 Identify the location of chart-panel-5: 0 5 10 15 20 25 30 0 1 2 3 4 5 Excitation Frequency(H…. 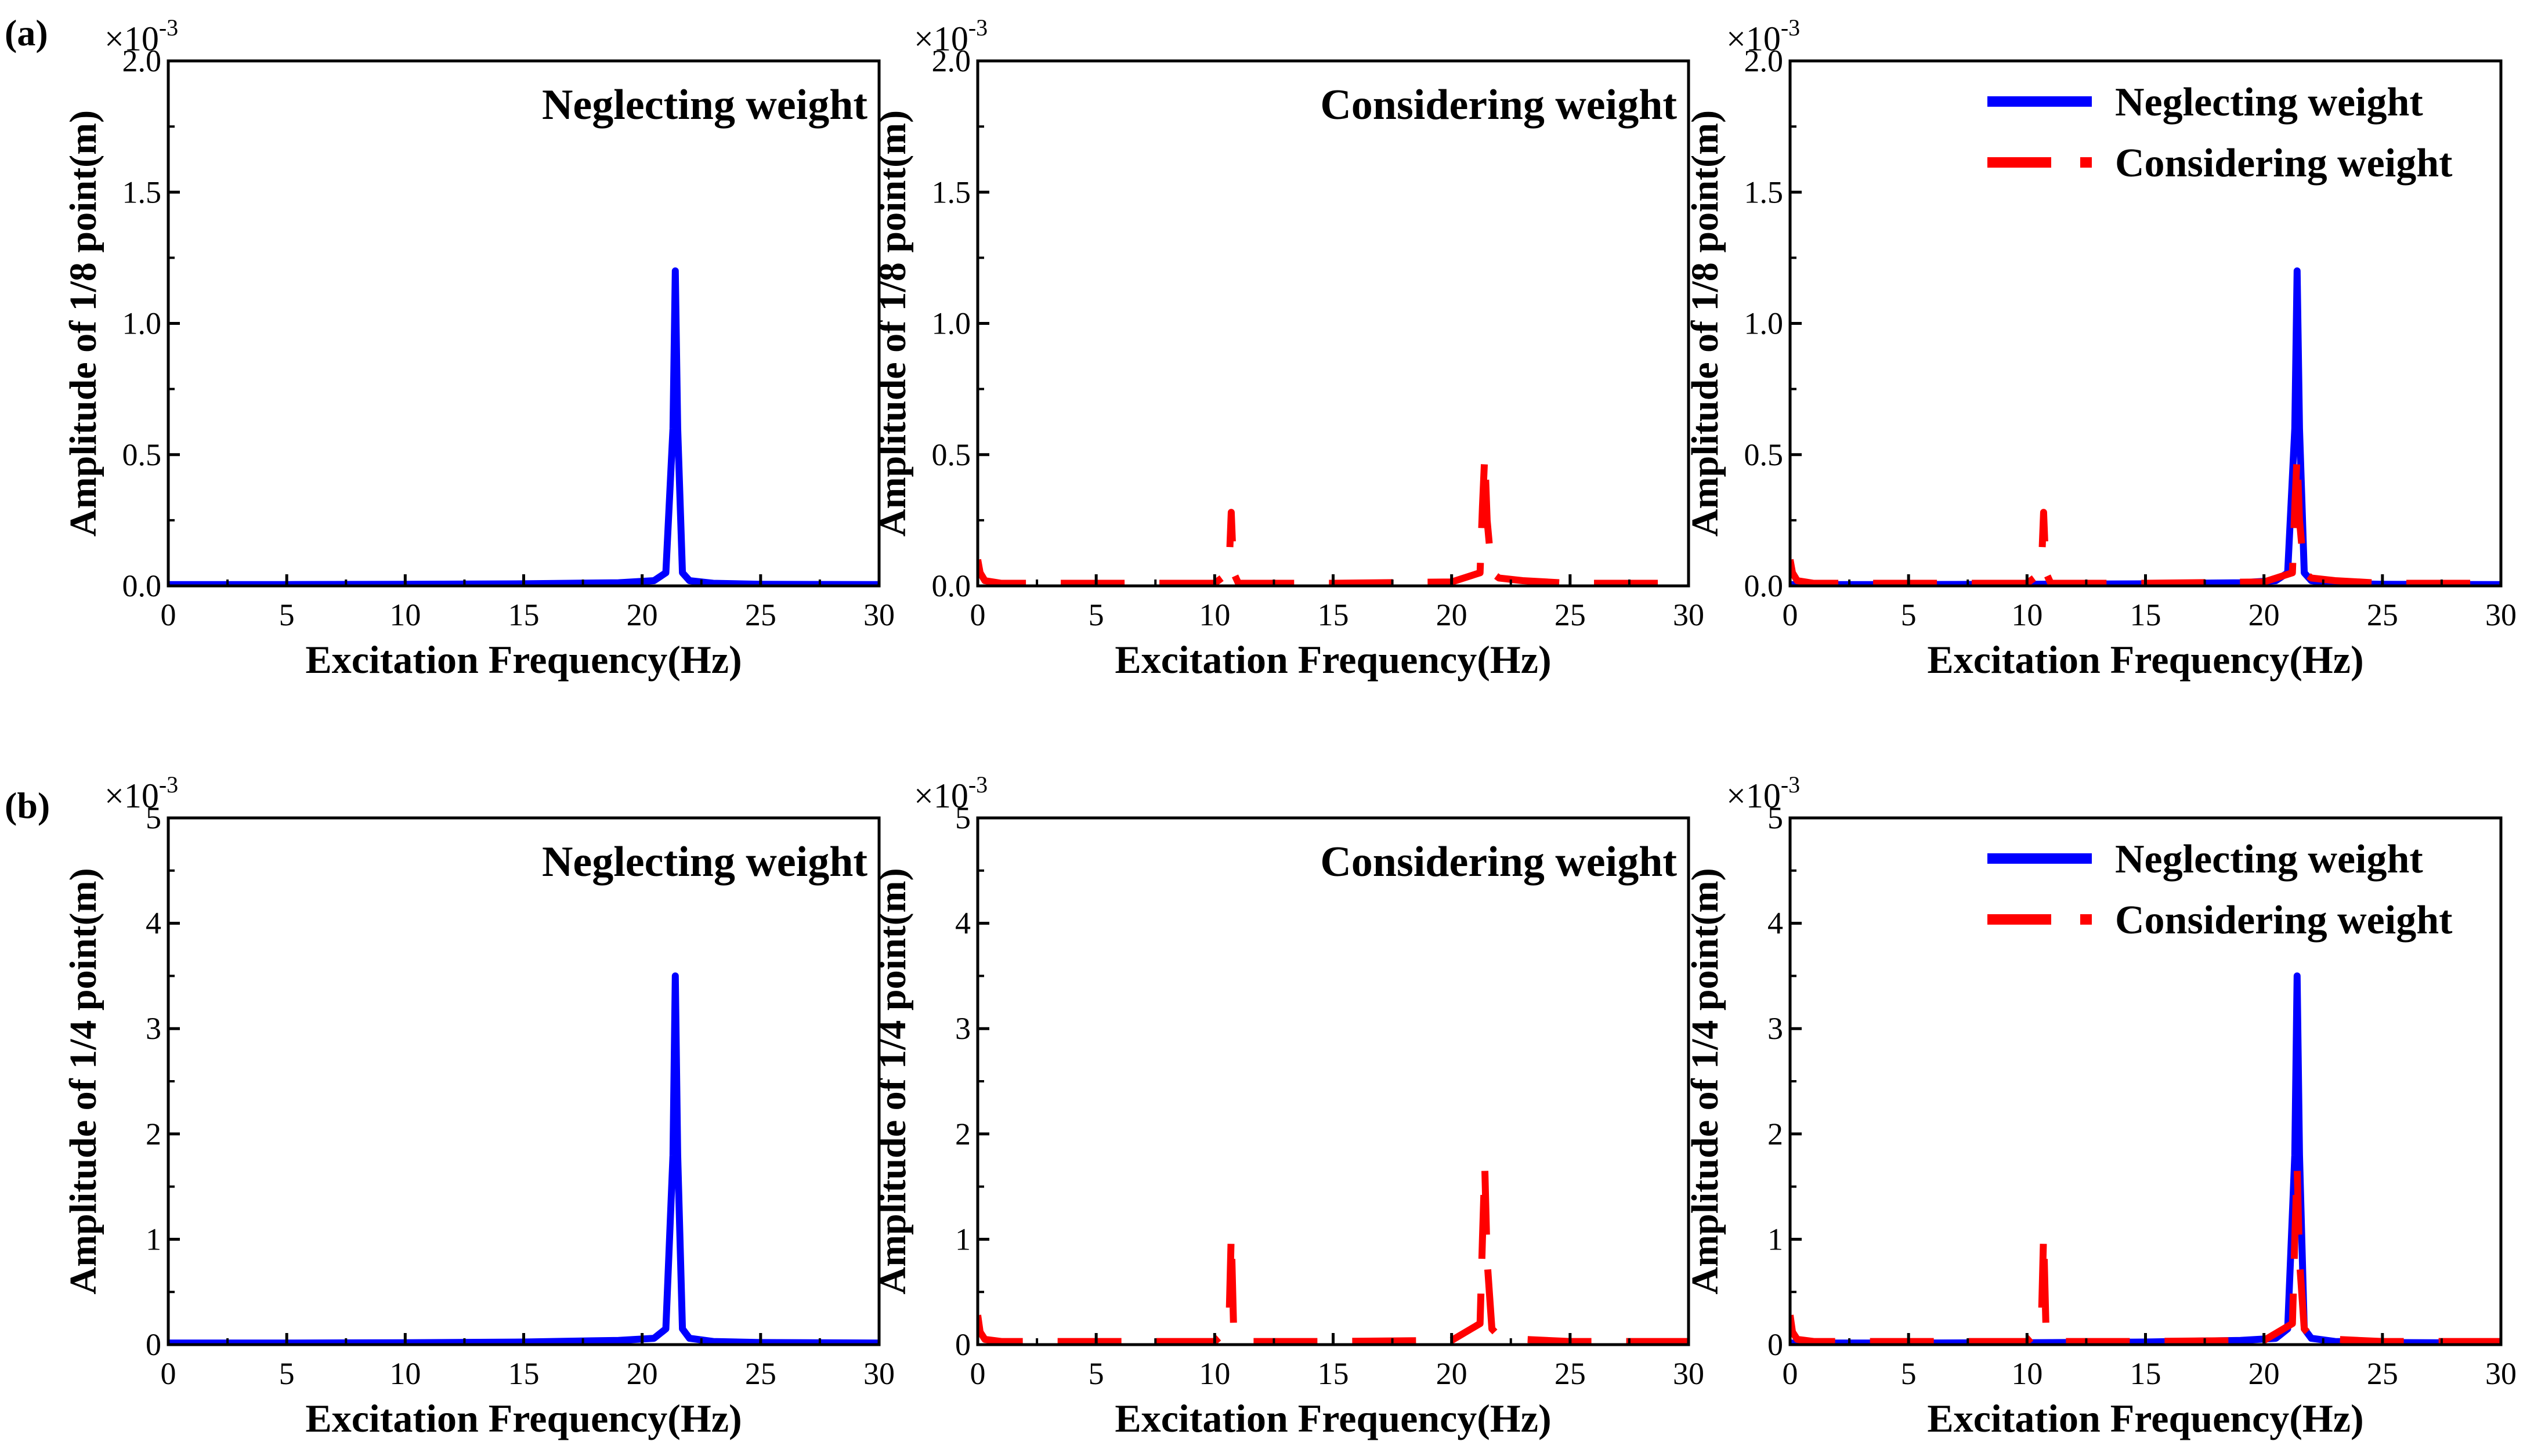
(1288, 1106).